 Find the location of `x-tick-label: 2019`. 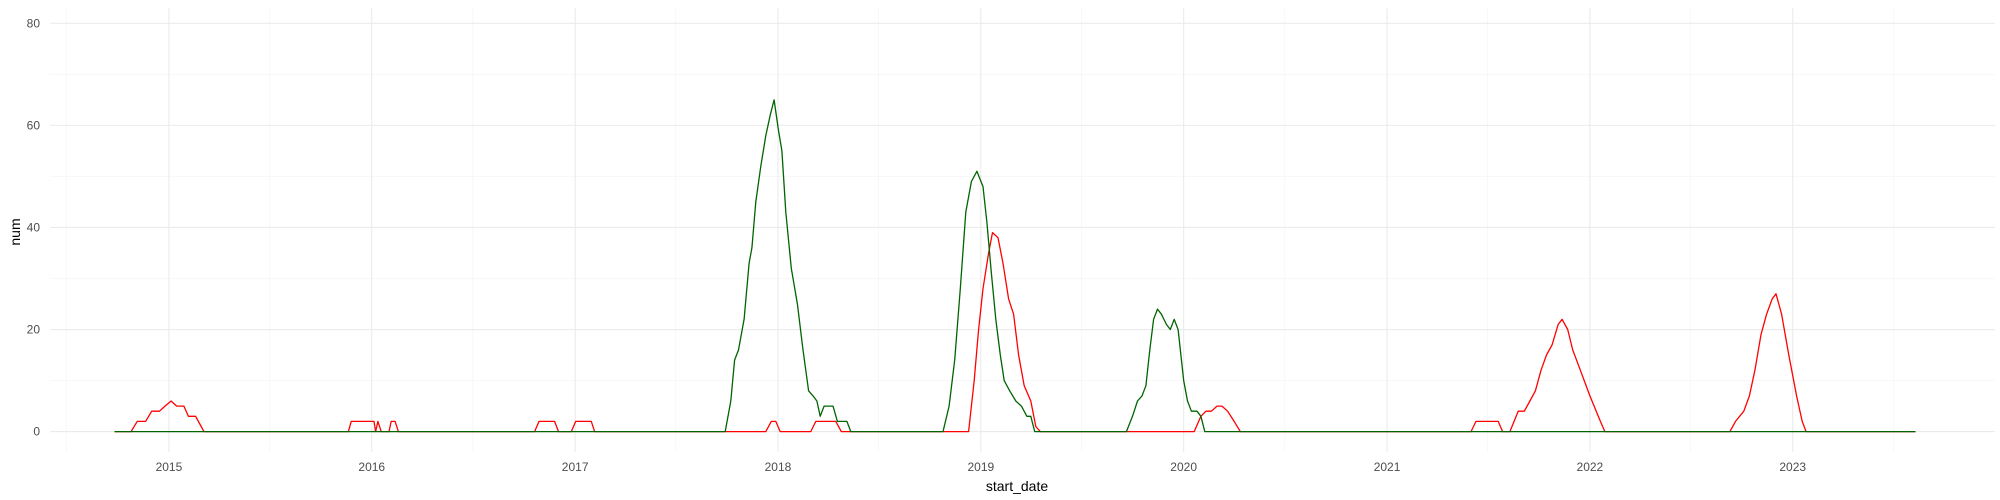

x-tick-label: 2019 is located at coordinates (980, 467).